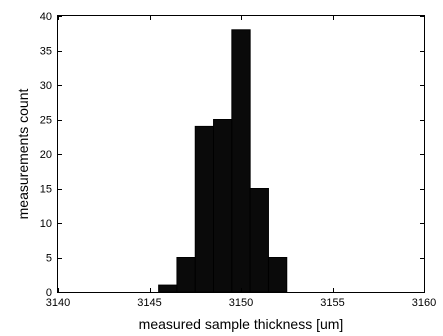 This screenshot has height=336, width=443. I want to click on x-tick-label-2: 3150, so click(241, 303).